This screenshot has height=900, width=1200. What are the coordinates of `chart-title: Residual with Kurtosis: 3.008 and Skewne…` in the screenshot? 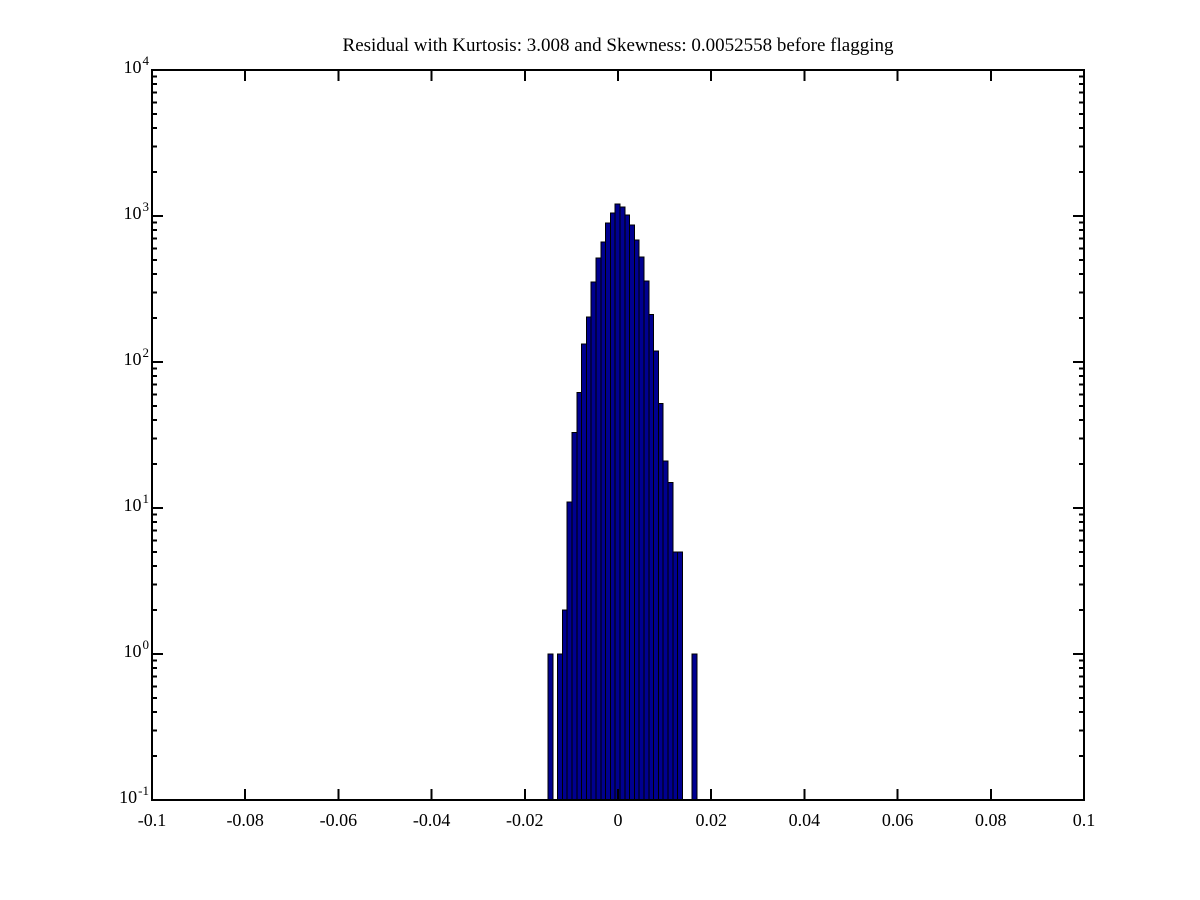 It's located at (618, 45).